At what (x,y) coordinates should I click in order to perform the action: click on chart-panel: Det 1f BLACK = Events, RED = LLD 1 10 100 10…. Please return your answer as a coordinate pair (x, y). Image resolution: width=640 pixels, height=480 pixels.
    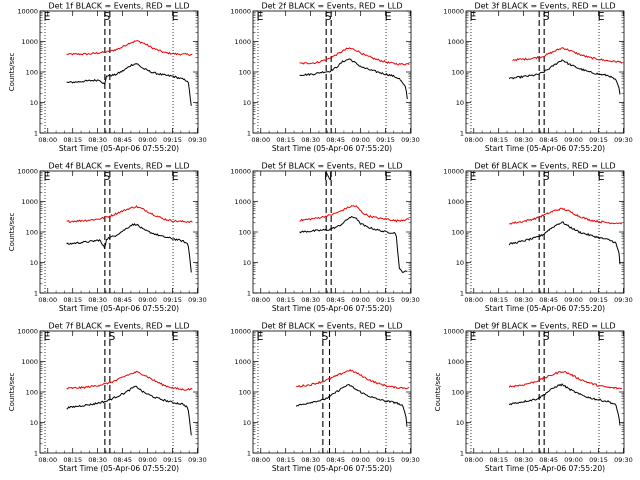
    Looking at the image, I should click on (107, 78).